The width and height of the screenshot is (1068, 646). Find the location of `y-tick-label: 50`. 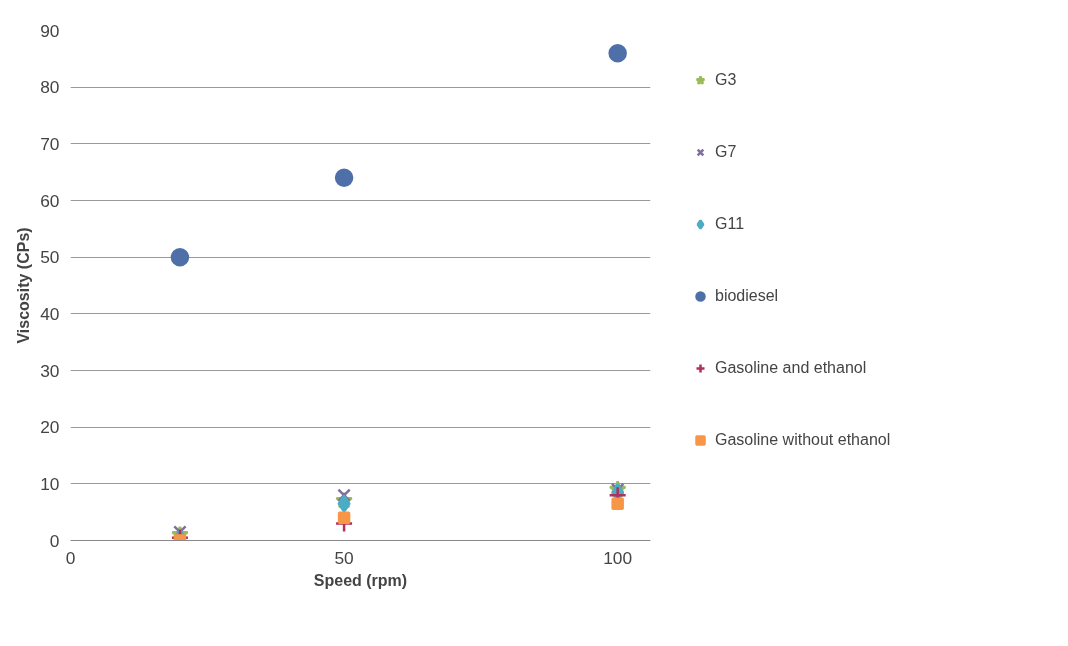

y-tick-label: 50 is located at coordinates (50, 257).